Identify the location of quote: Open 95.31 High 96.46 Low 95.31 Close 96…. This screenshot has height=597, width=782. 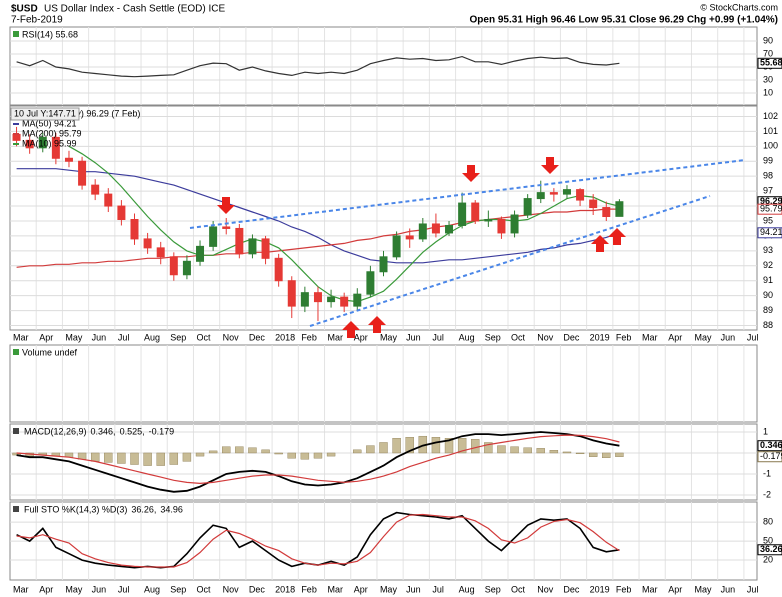
(624, 20).